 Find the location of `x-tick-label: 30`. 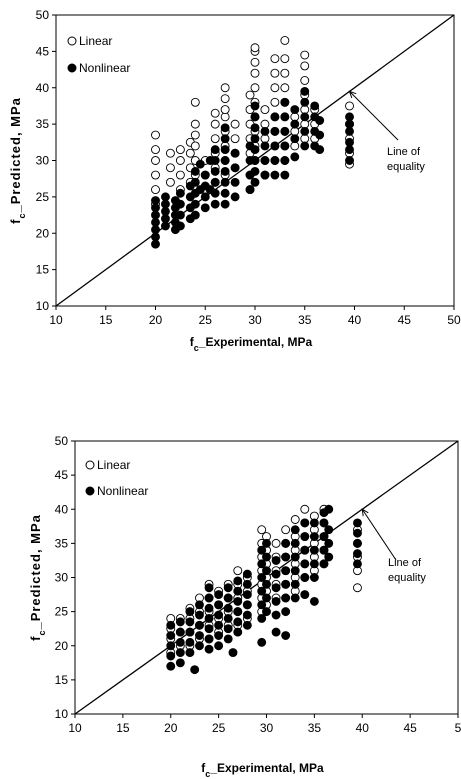

x-tick-label: 30 is located at coordinates (267, 728).